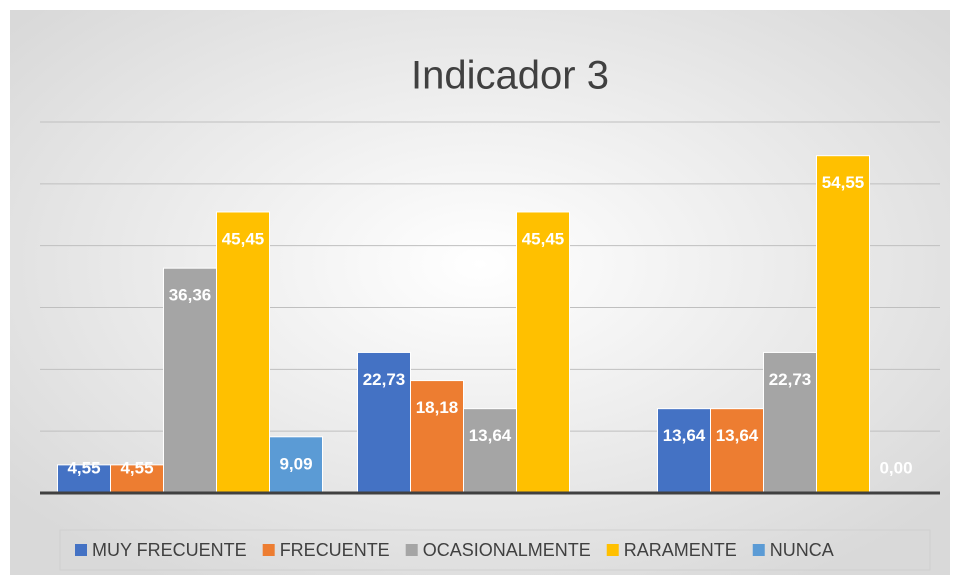  What do you see at coordinates (843, 182) in the screenshot?
I see `data-label: 54,55` at bounding box center [843, 182].